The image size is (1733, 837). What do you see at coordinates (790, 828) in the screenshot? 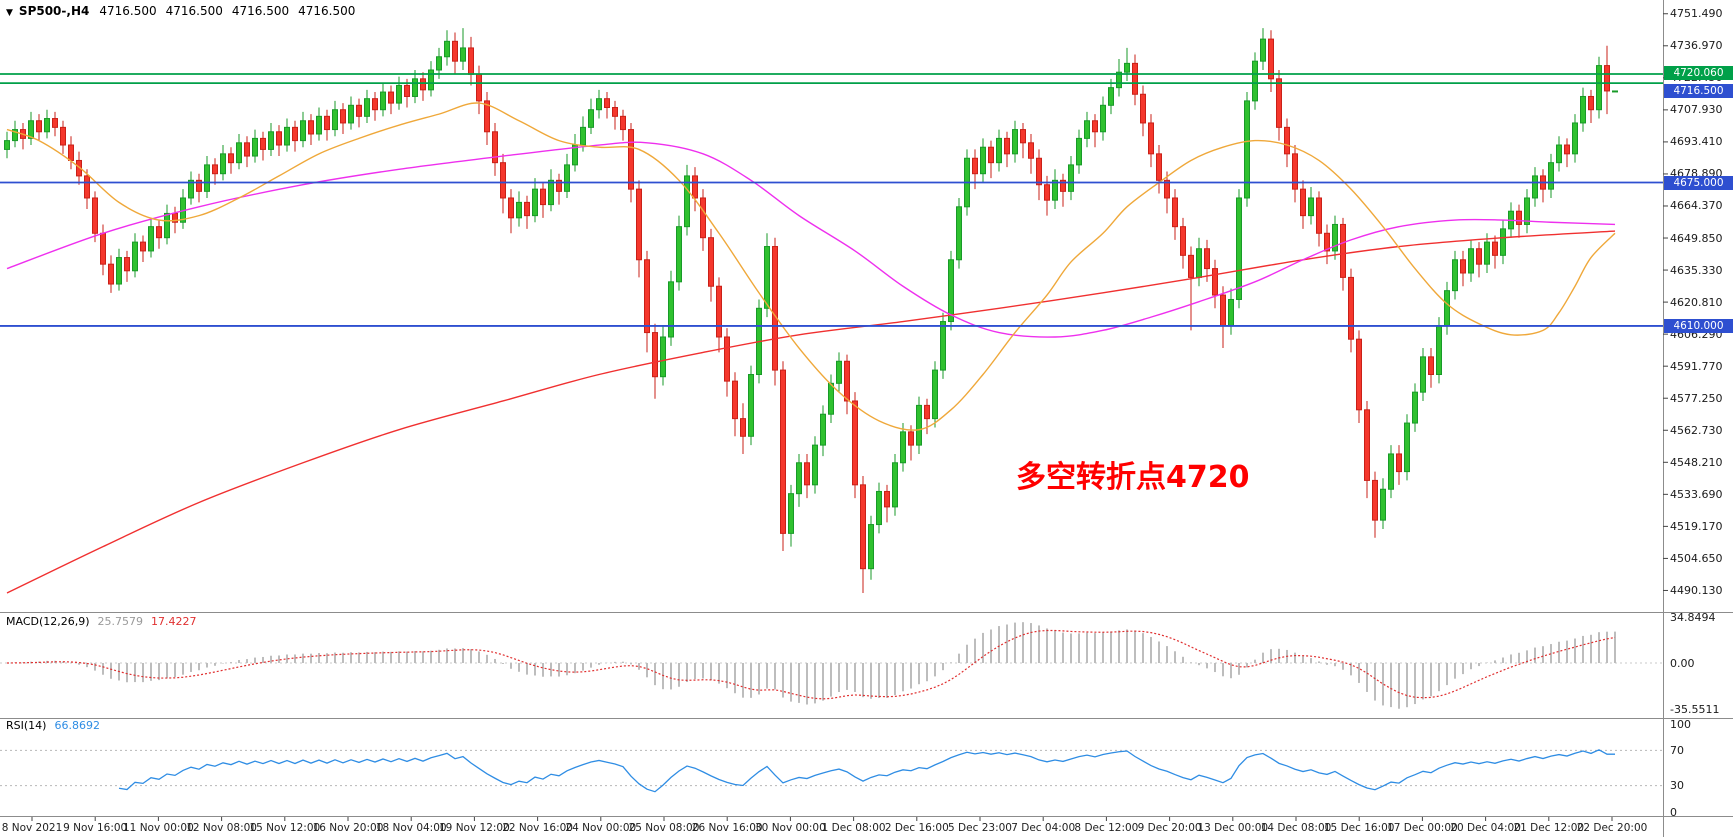
I see `time-axis-label: 30 Nov 00:00` at bounding box center [790, 828].